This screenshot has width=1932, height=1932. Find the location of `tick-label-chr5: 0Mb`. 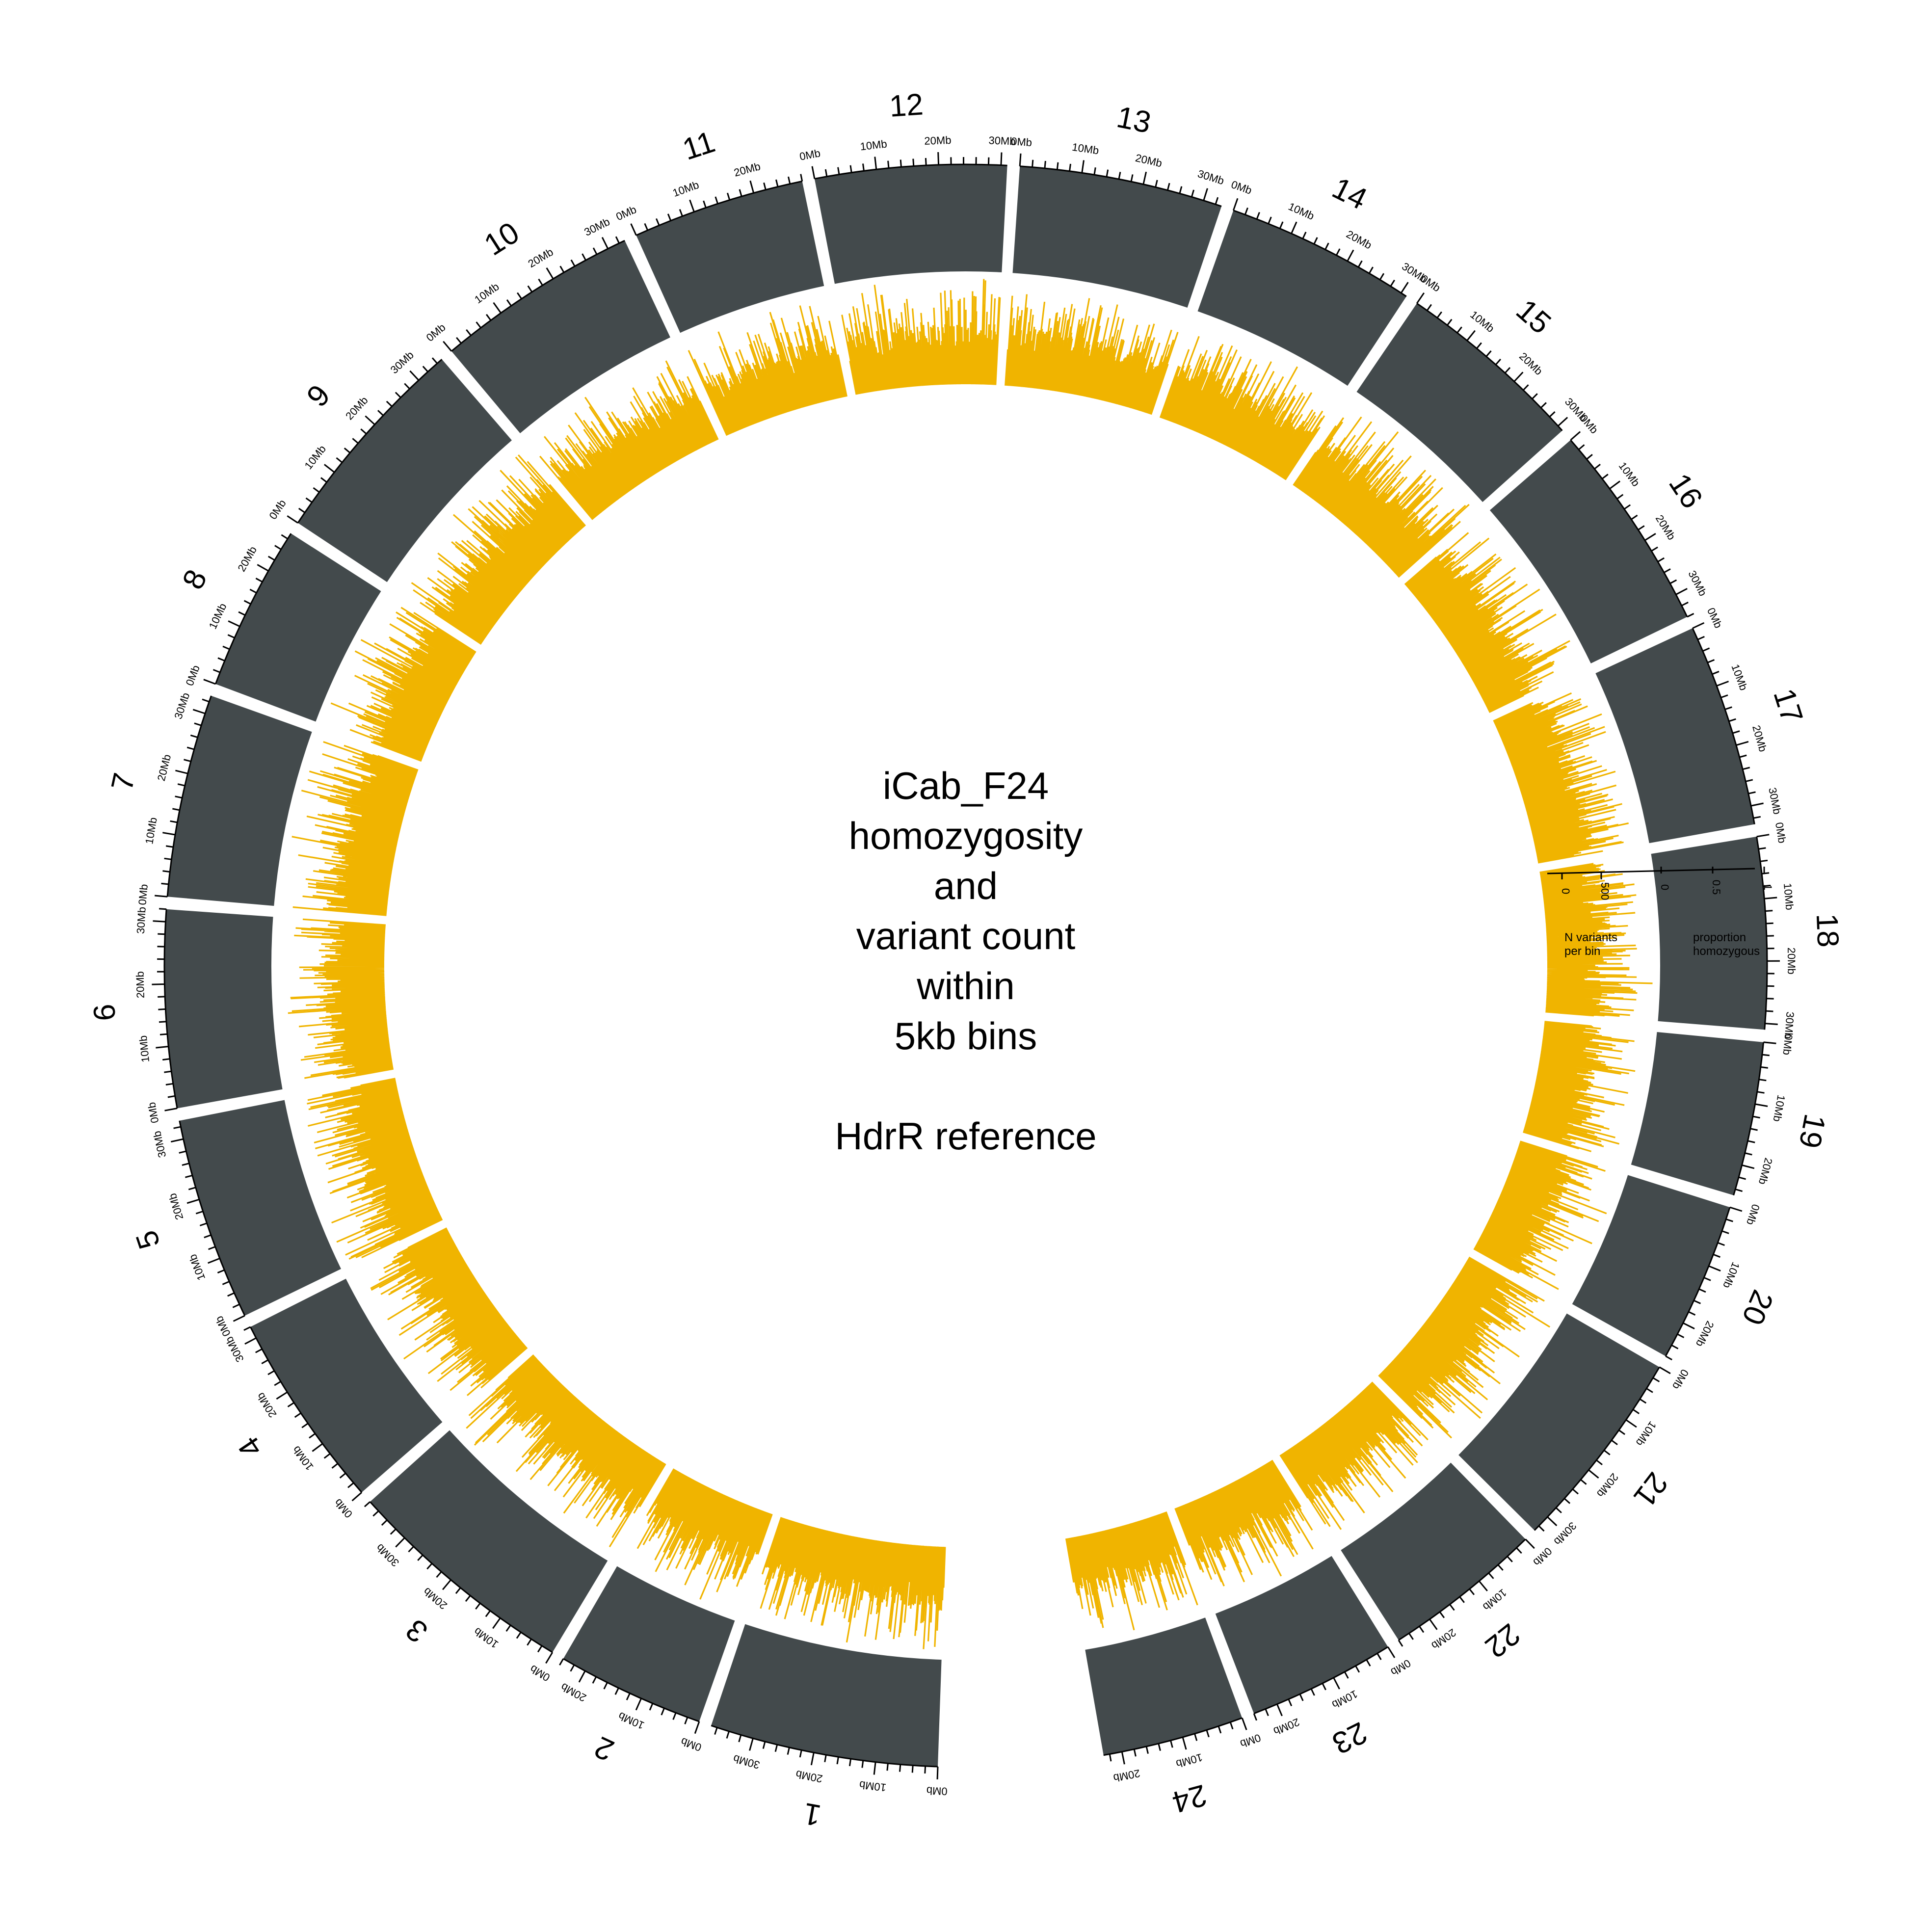

tick-label-chr5: 0Mb is located at coordinates (223, 1326).